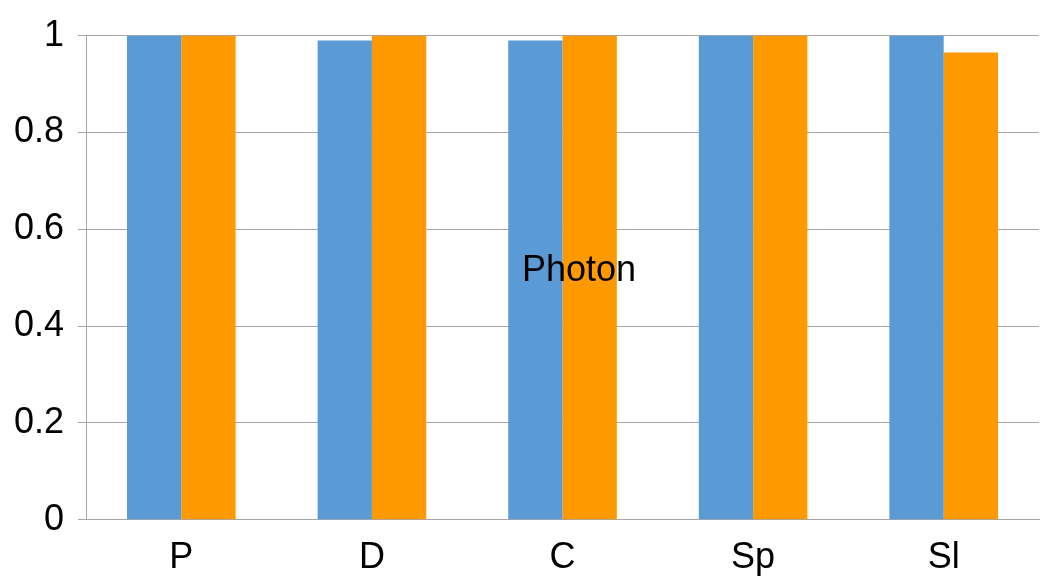 Image resolution: width=1043 pixels, height=583 pixels. I want to click on y-tick-label: 1, so click(54, 33).